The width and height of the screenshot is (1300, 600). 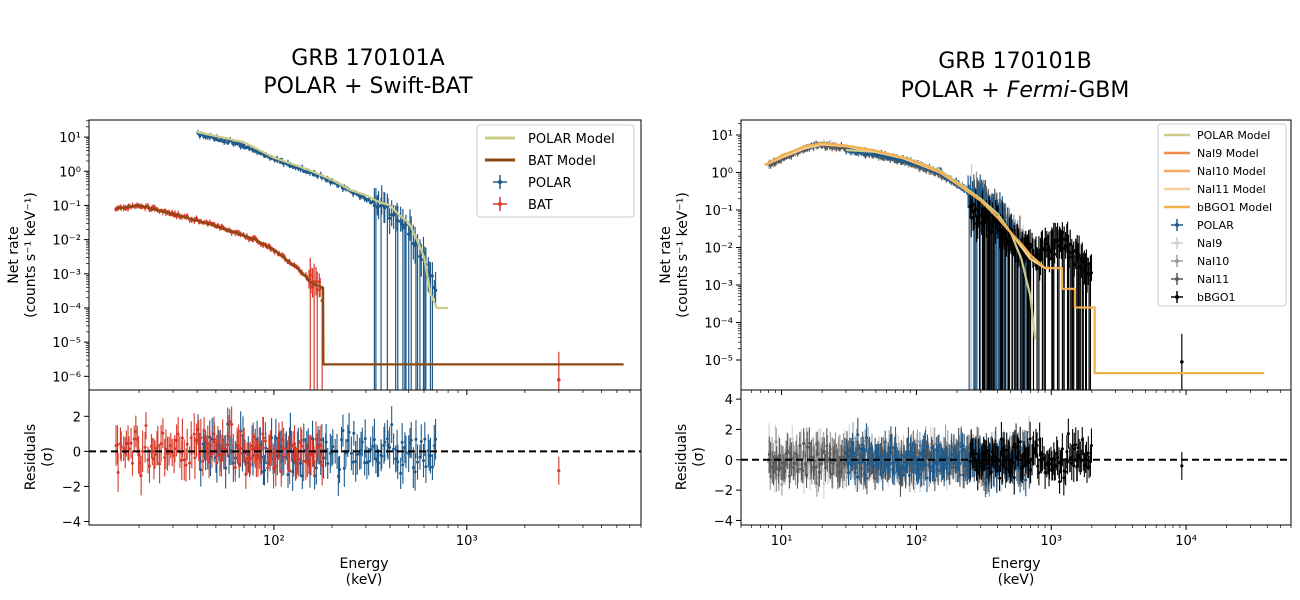 What do you see at coordinates (1015, 90) in the screenshot?
I see `right-title-line2: POLAR + Fermi-GBM` at bounding box center [1015, 90].